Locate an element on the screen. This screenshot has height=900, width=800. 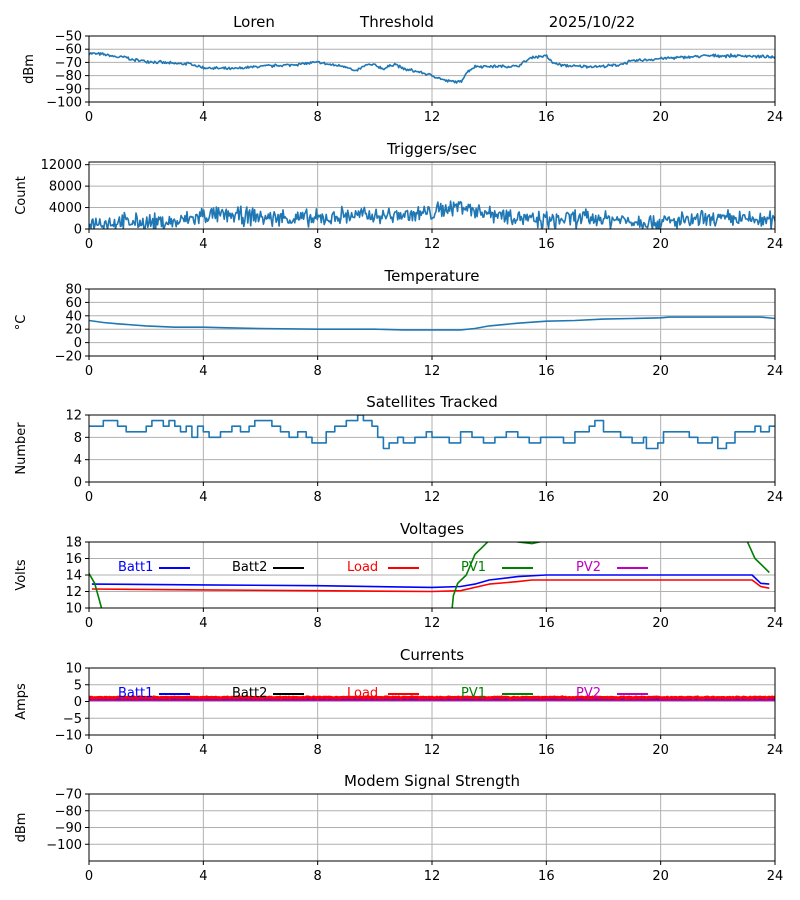
y-tick-label: 20 is located at coordinates (73, 330).